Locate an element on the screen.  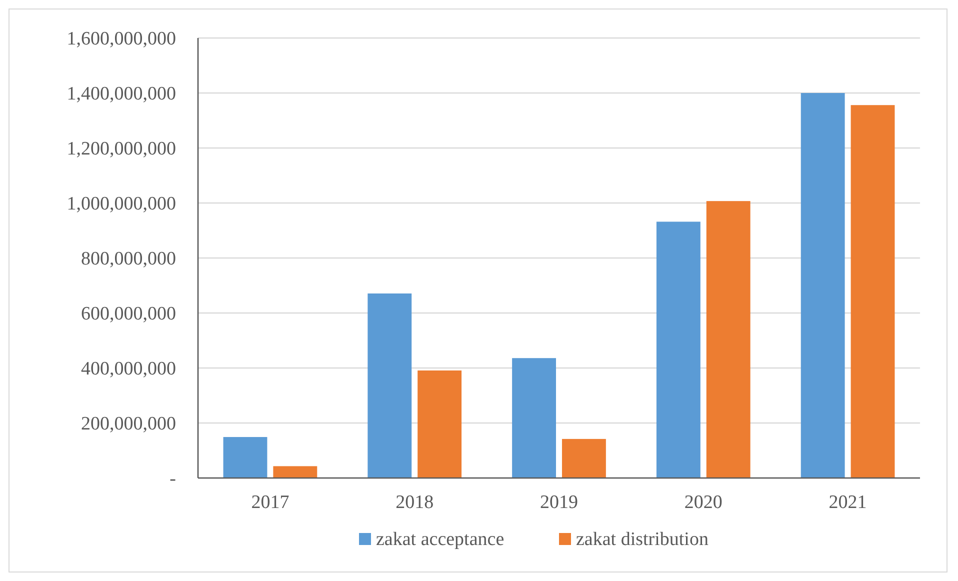
y-tick-label: - is located at coordinates (173, 479).